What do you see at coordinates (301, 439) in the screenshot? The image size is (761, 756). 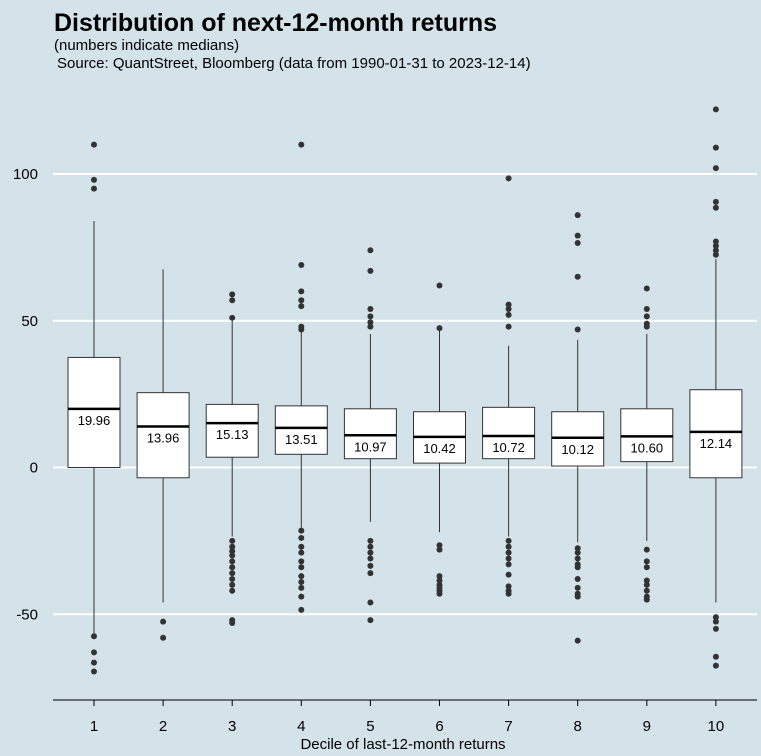 I see `median-label: 13.51` at bounding box center [301, 439].